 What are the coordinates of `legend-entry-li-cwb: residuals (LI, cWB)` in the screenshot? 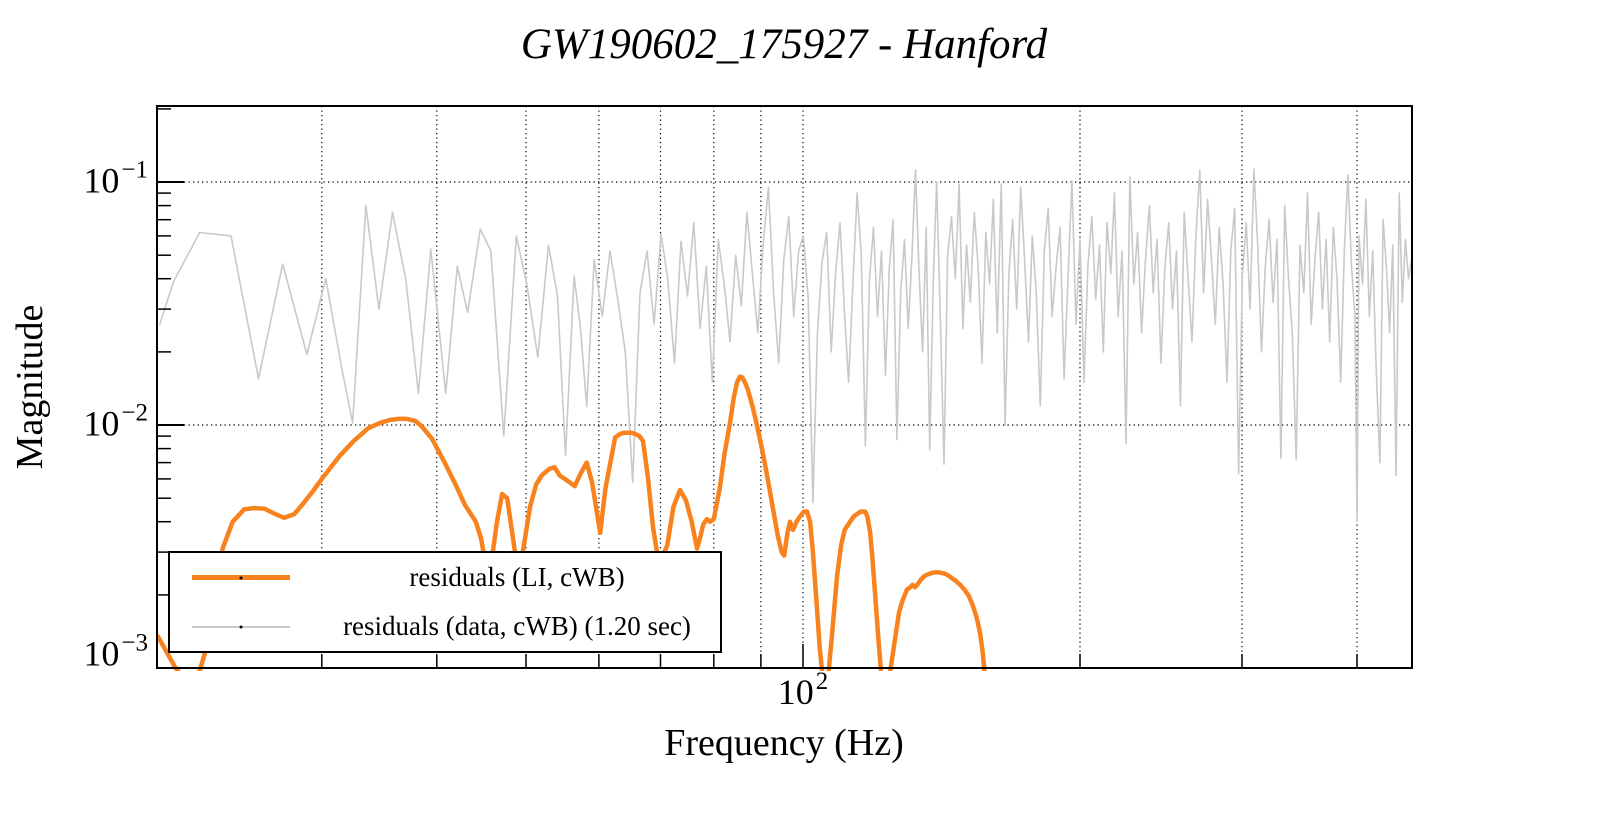 It's located at (445, 577).